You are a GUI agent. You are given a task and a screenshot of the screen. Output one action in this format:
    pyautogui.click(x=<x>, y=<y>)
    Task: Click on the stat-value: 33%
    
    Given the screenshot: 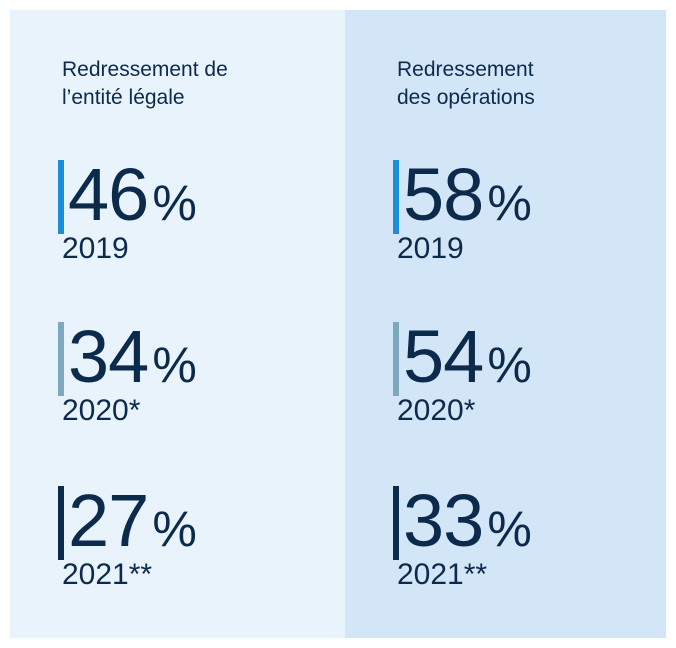 What is the action you would take?
    pyautogui.click(x=467, y=525)
    